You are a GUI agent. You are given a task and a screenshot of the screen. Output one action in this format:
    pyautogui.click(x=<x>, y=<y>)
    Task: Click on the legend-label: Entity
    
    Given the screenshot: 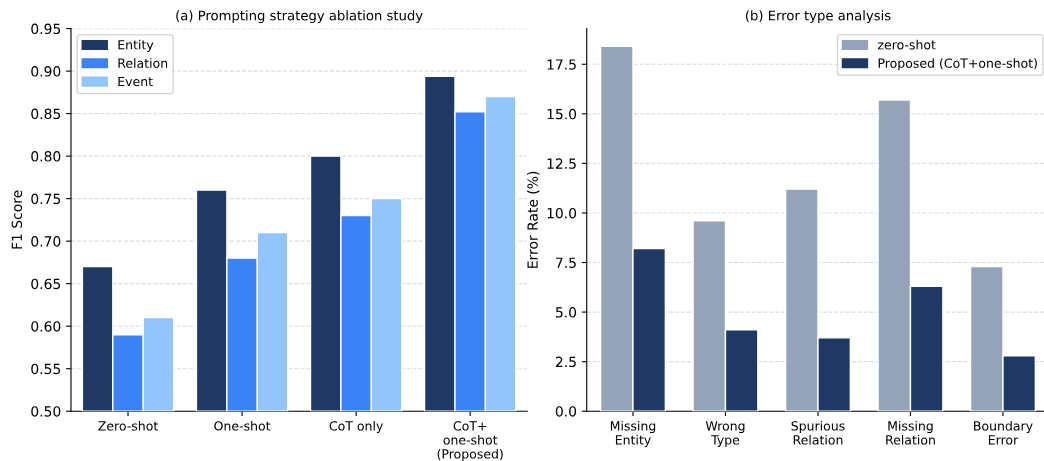 What is the action you would take?
    pyautogui.click(x=136, y=45)
    